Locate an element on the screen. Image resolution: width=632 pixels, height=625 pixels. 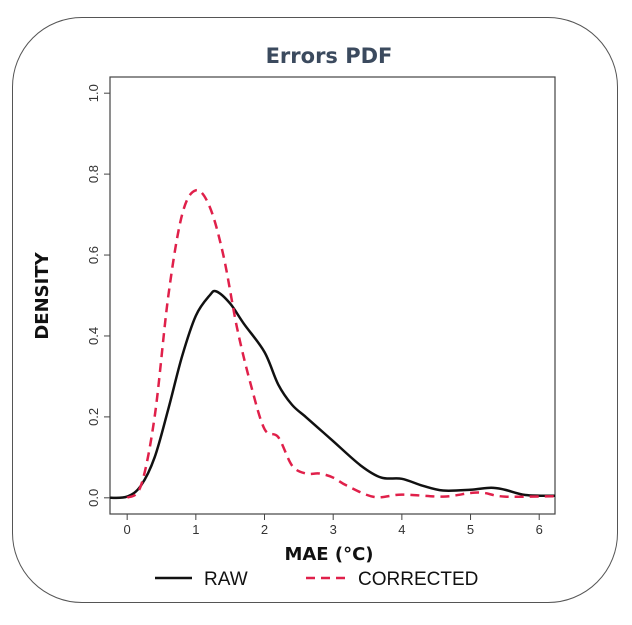
y-tick-label: 0.0 is located at coordinates (93, 498).